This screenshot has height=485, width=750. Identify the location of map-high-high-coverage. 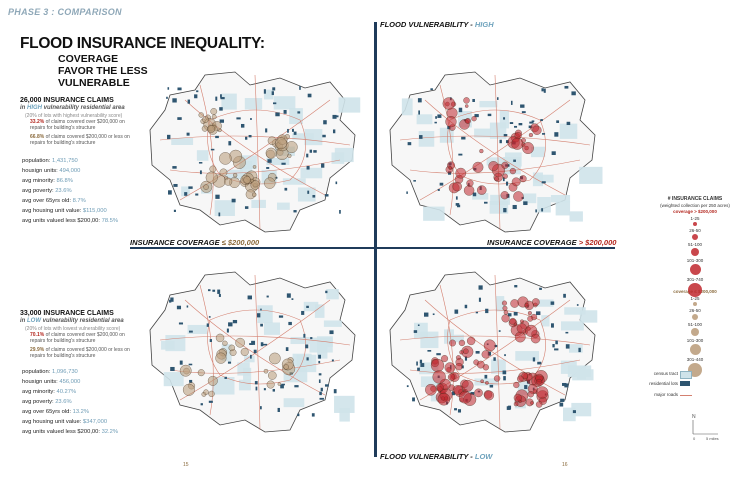
(496, 152).